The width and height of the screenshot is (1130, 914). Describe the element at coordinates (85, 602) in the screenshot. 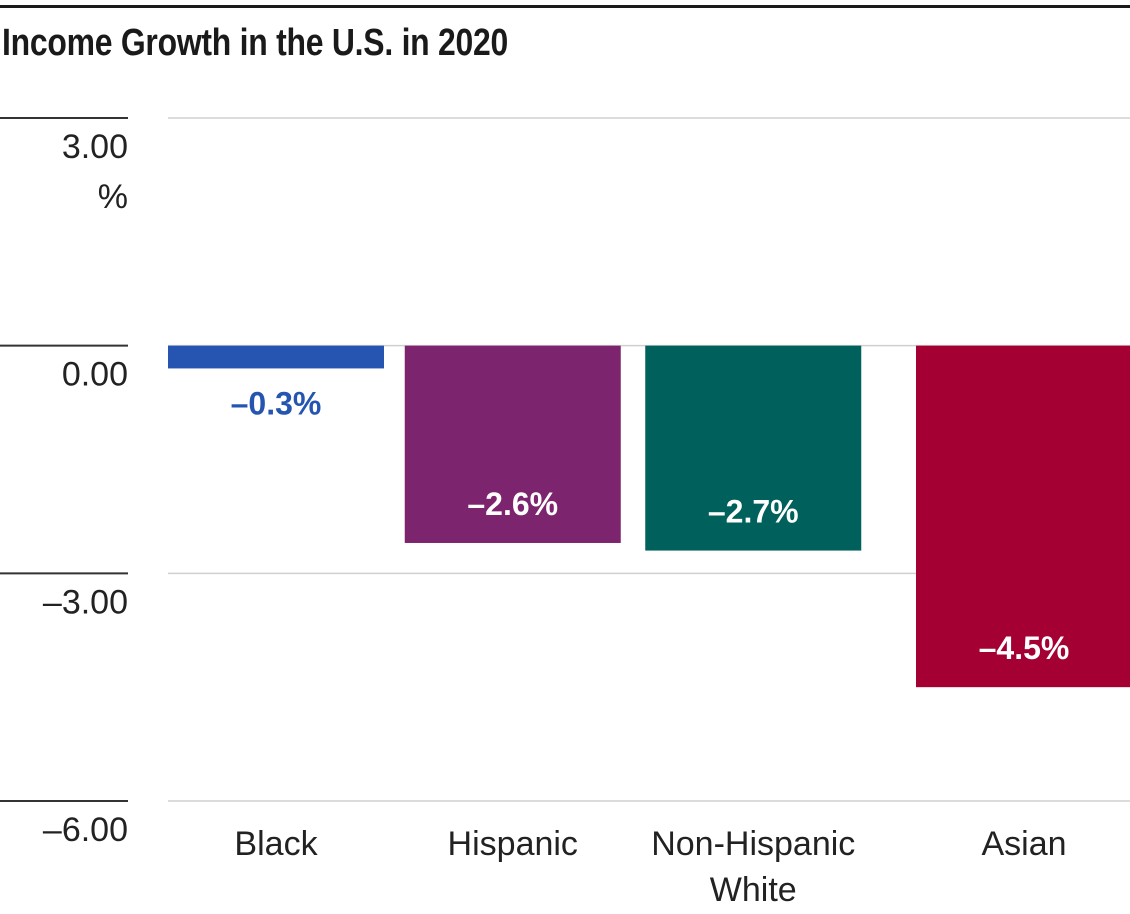

I see `y-tick-label: –3.00` at that location.